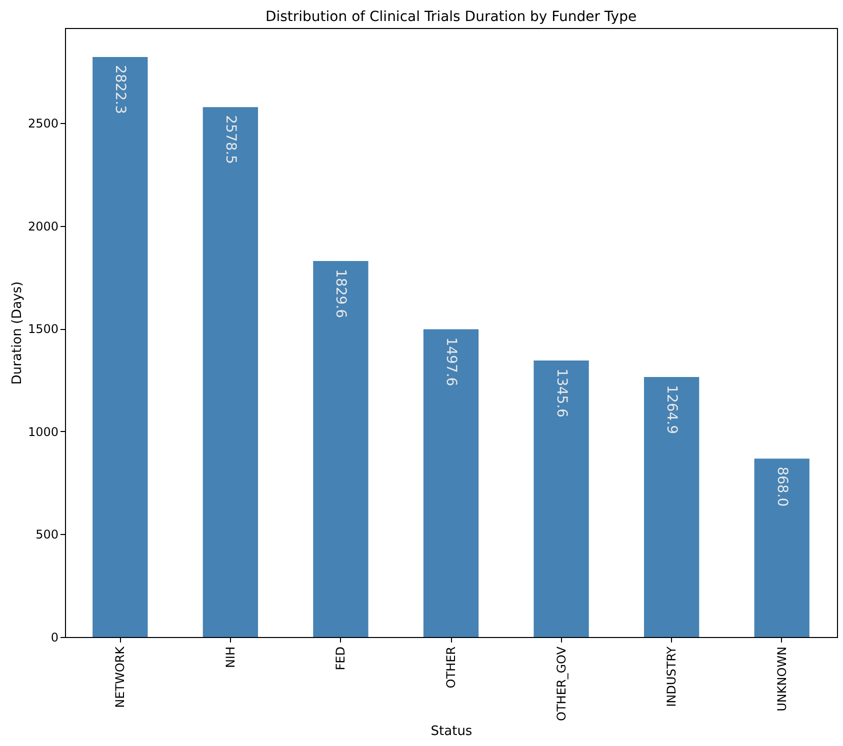 This screenshot has width=843, height=746. I want to click on data-label: 1829.6, so click(340, 293).